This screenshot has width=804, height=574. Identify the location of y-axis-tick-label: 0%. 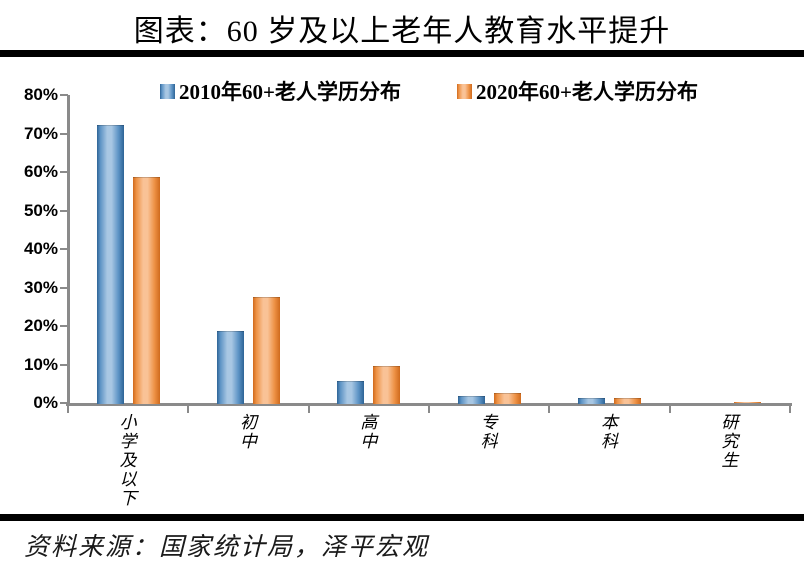
(45, 402).